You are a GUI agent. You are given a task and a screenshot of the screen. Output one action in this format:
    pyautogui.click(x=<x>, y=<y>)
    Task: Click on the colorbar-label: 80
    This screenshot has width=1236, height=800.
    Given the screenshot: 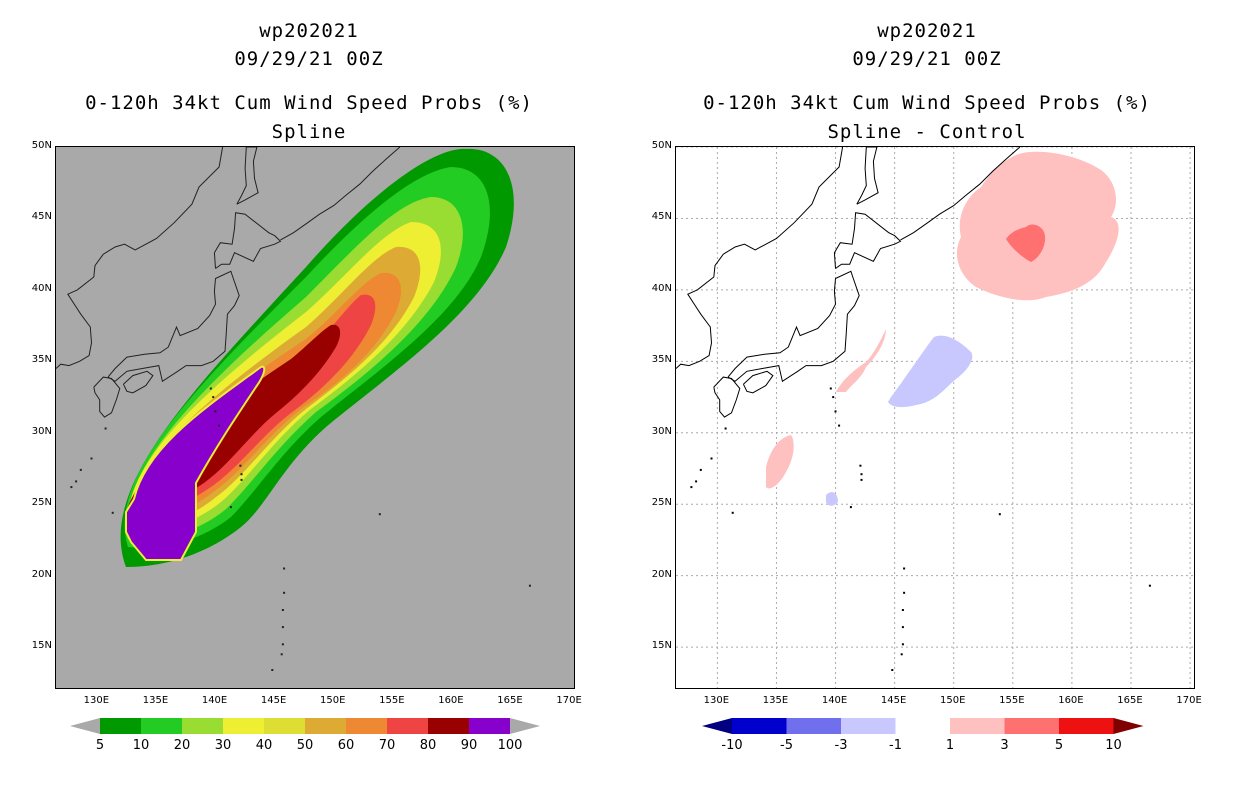 What is the action you would take?
    pyautogui.click(x=428, y=745)
    